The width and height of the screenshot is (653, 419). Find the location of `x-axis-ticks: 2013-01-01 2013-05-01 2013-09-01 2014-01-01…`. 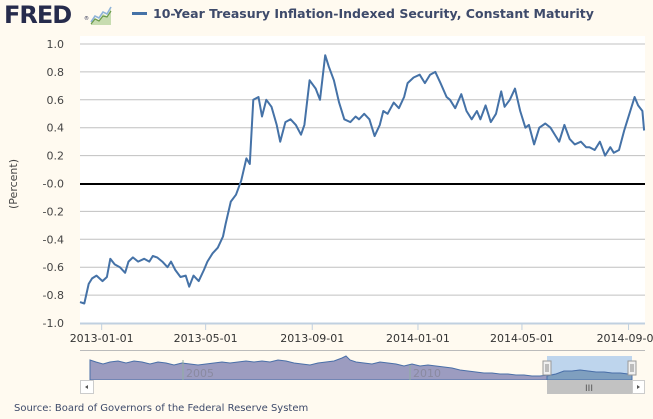

x-axis-ticks: 2013-01-01 2013-05-01 2013-09-01 2014-01-01… is located at coordinates (361, 334).